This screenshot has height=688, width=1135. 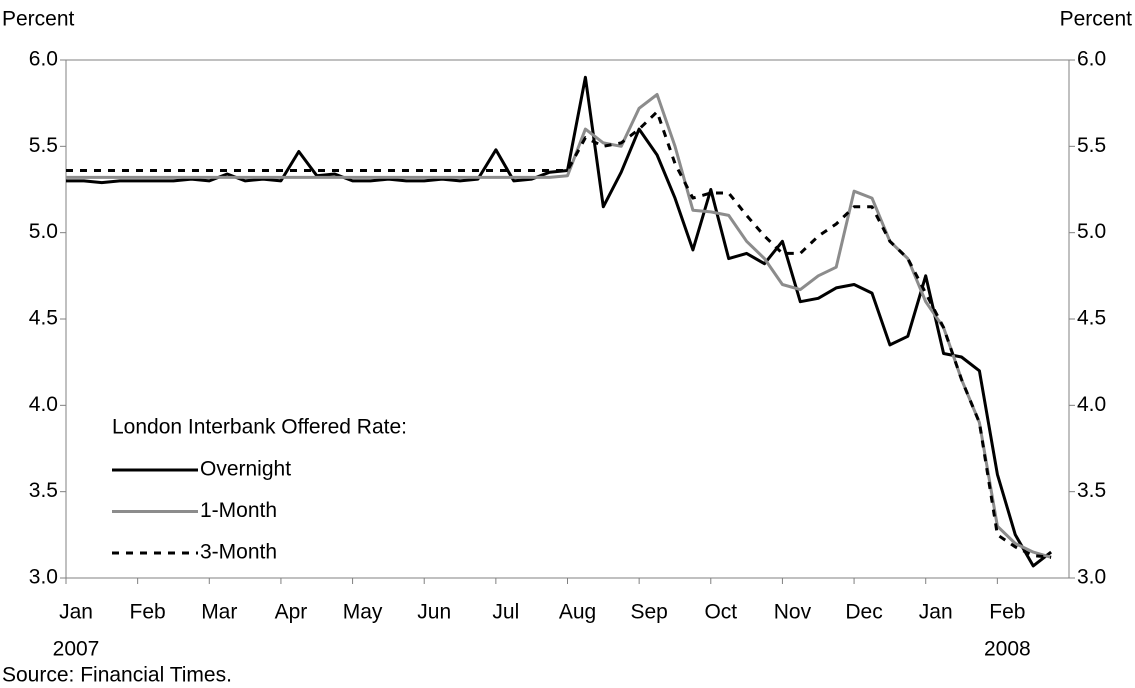 What do you see at coordinates (648, 612) in the screenshot?
I see `x-tick-label: Sep` at bounding box center [648, 612].